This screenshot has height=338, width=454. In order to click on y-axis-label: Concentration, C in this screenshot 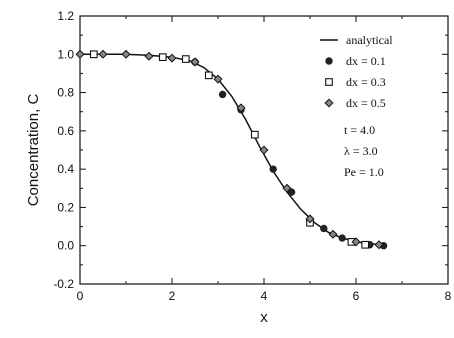, I will do `click(33, 150)`.